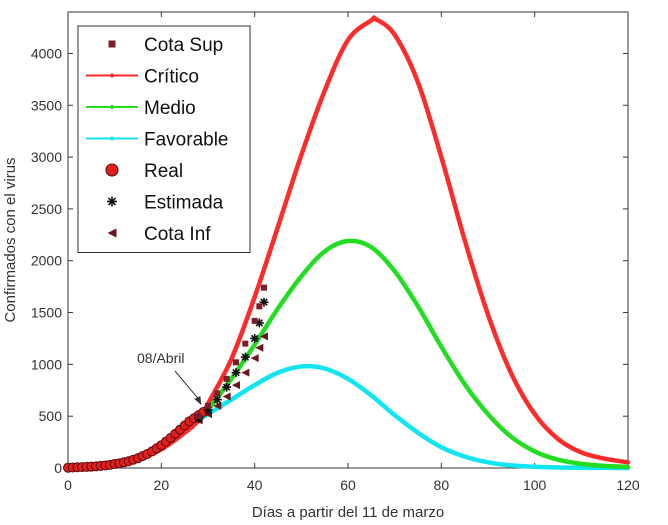 This screenshot has width=668, height=525. Describe the element at coordinates (68, 485) in the screenshot. I see `x-tick-label: 0` at that location.